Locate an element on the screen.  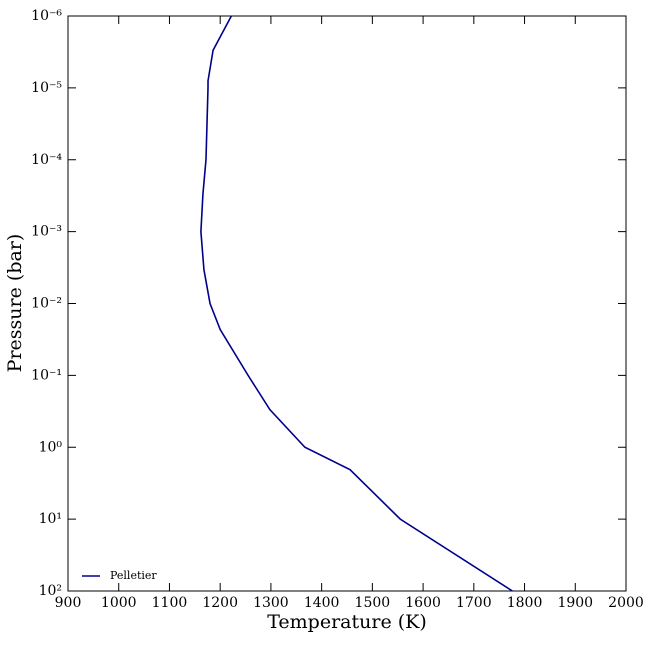
x-tick-label: 1200 is located at coordinates (220, 603).